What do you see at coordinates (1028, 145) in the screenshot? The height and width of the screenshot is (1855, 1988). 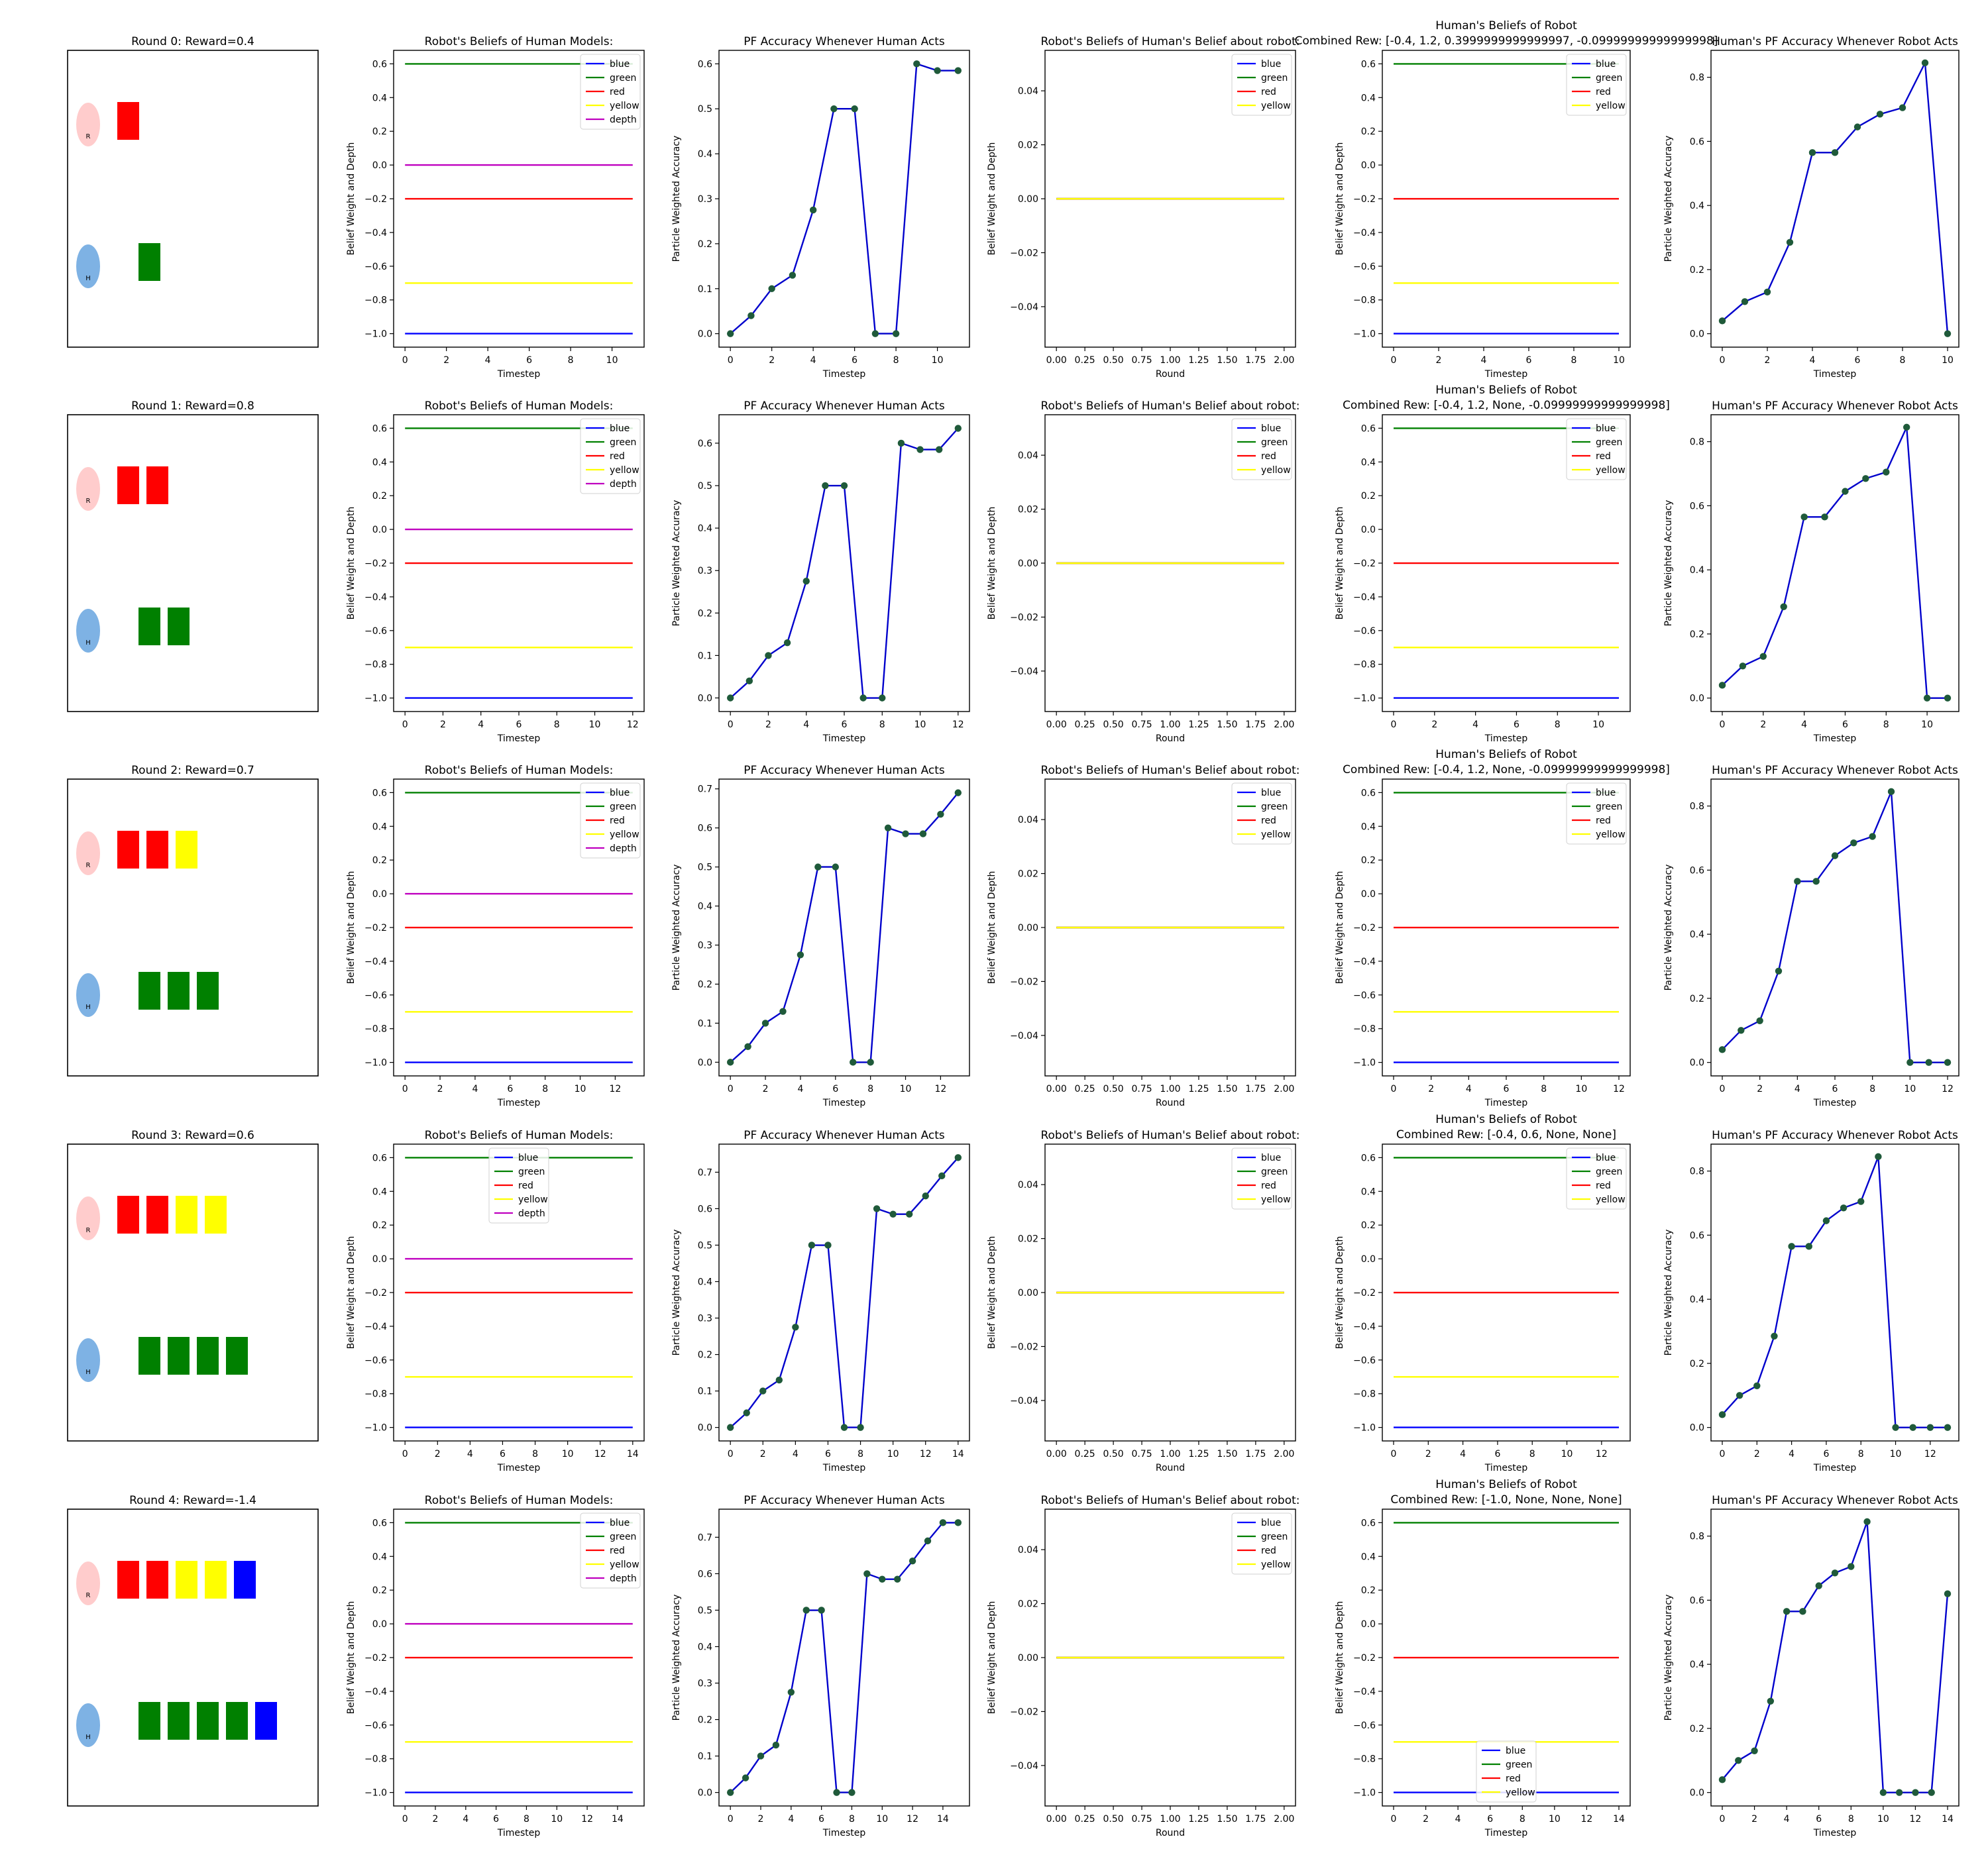 I see `y-tick-label: 0.02` at bounding box center [1028, 145].